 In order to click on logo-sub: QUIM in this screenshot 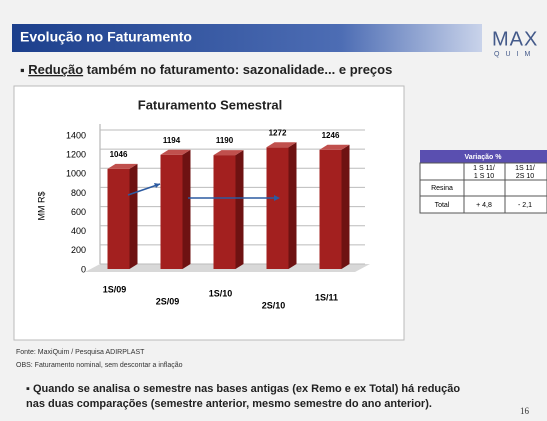, I will do `click(515, 54)`.